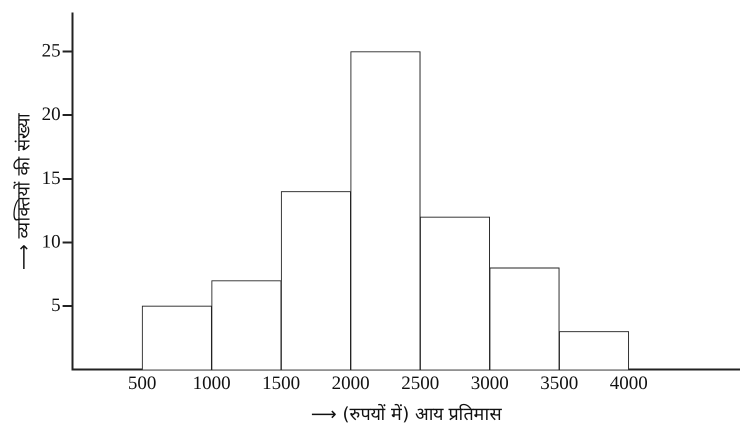  Describe the element at coordinates (51, 115) in the screenshot. I see `y-tick-label: 20` at that location.